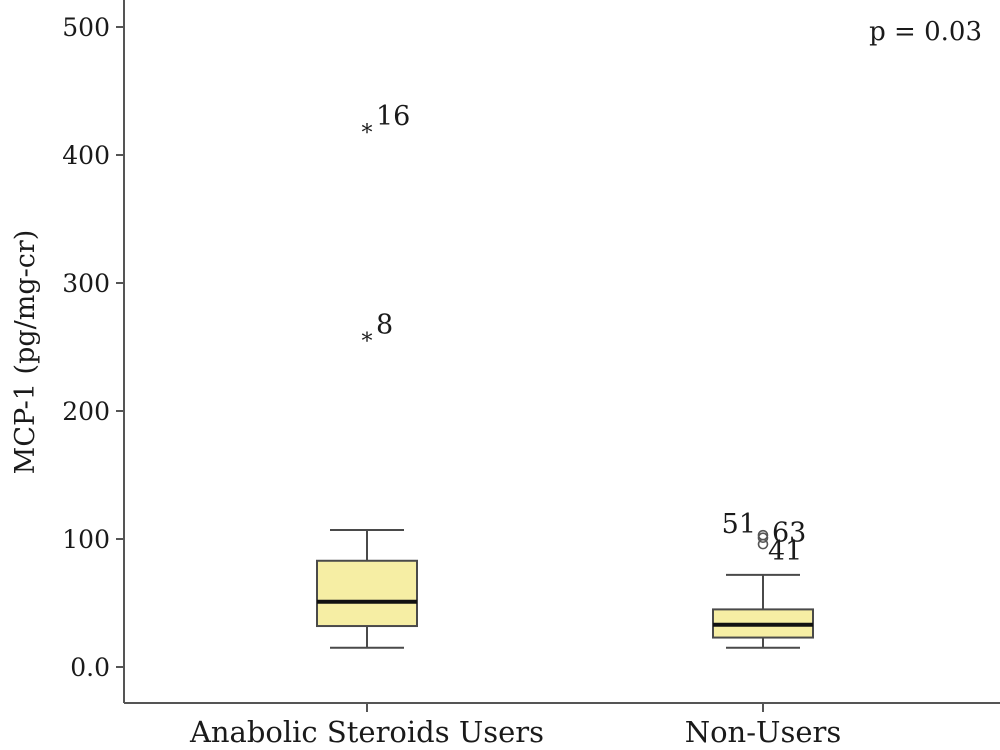 This screenshot has height=750, width=1000. I want to click on iqr-box, so click(367, 593).